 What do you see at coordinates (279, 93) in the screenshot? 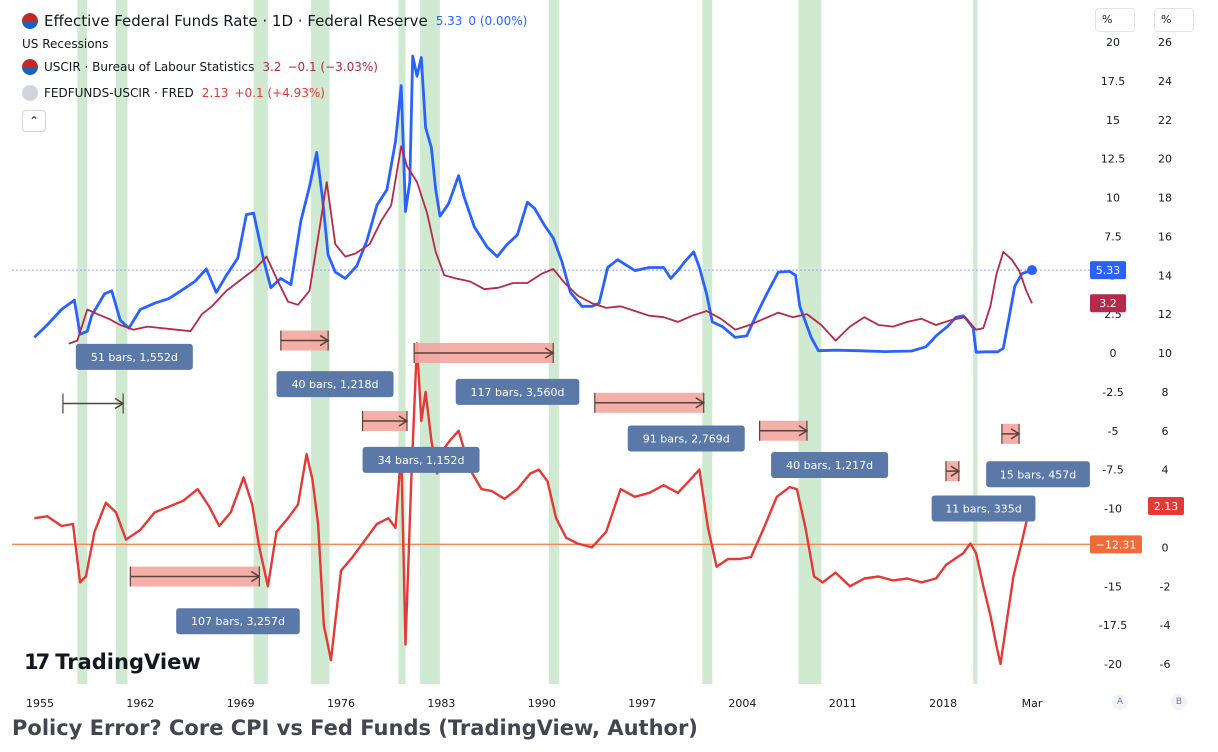
I see `spread-change: +0.1 (+4.93%)` at bounding box center [279, 93].